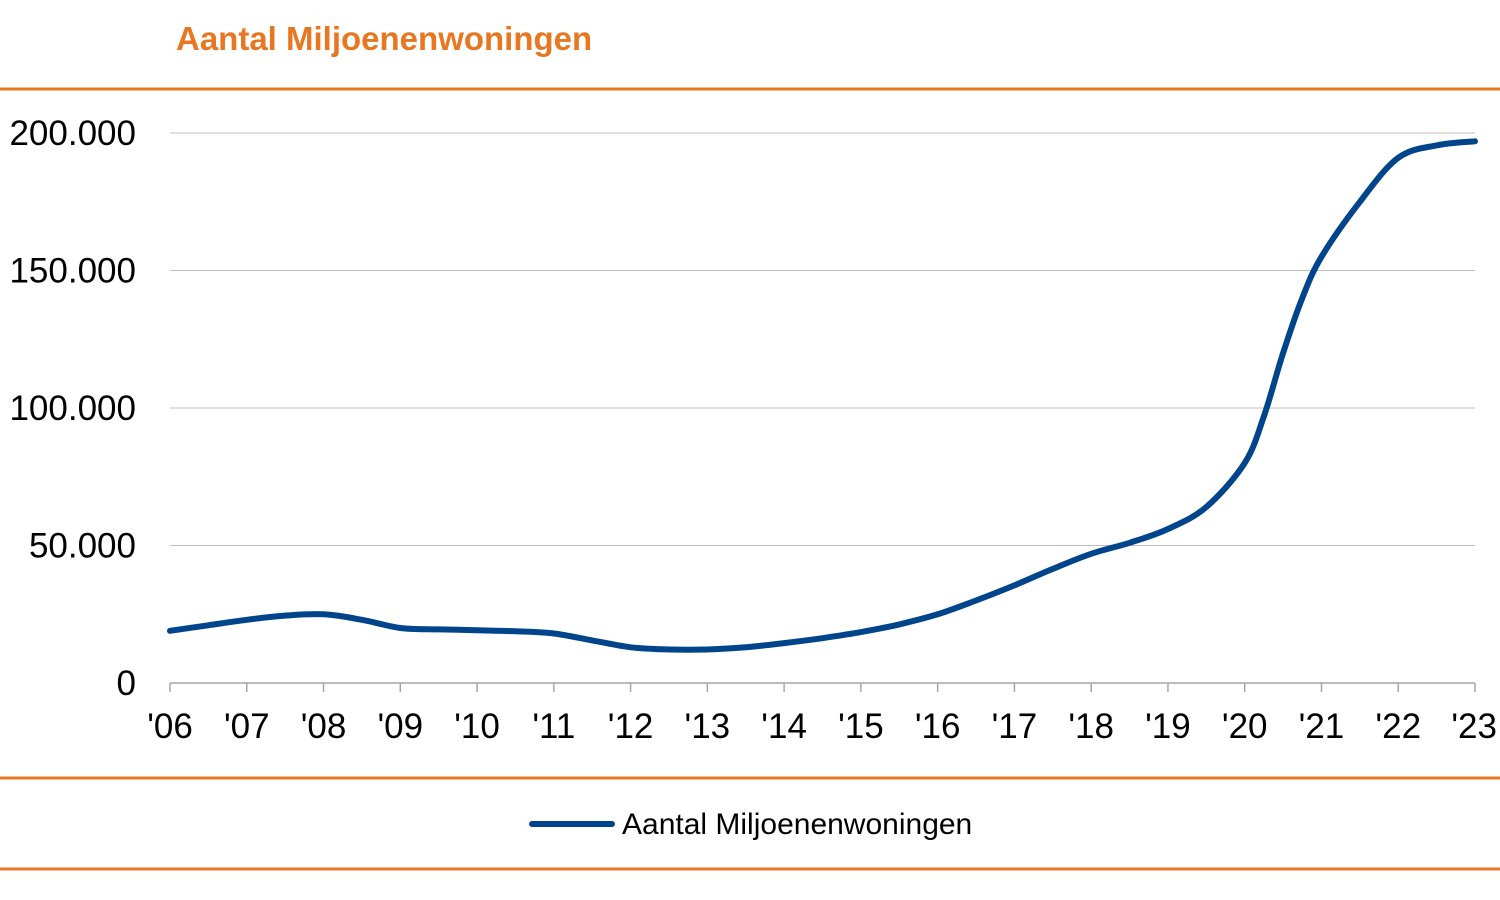 Image resolution: width=1500 pixels, height=900 pixels. Describe the element at coordinates (797, 824) in the screenshot. I see `legend-label: Aantal Miljoenenwoningen` at that location.